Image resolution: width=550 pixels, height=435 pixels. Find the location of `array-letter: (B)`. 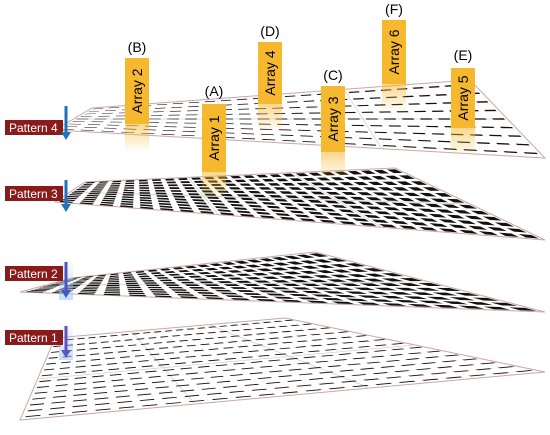

array-letter: (B) is located at coordinates (137, 47).